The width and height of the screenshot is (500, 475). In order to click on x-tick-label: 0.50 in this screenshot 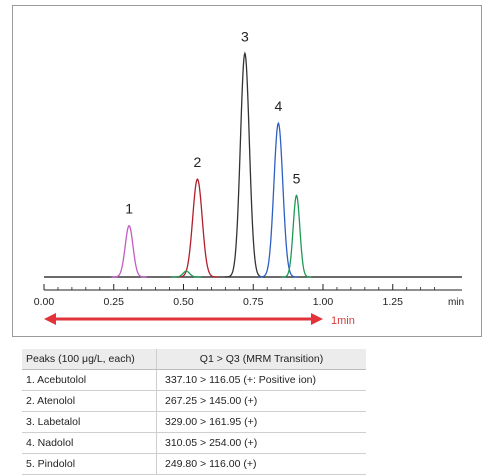, I will do `click(183, 302)`.